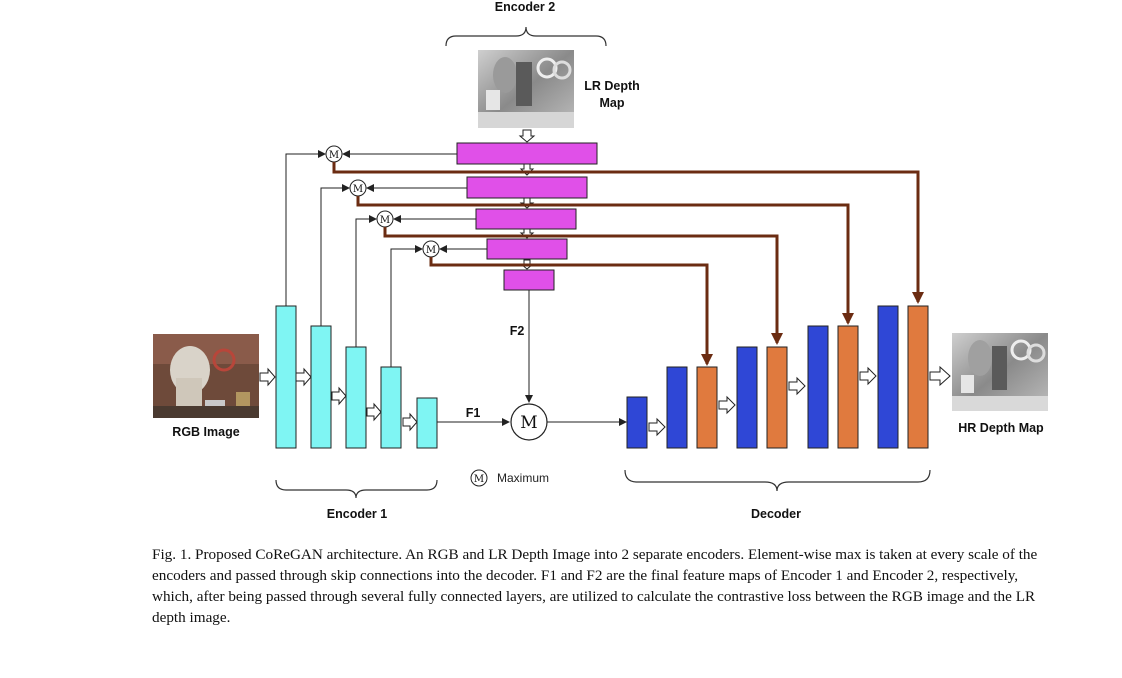 The height and width of the screenshot is (678, 1122). What do you see at coordinates (1000, 372) in the screenshot?
I see `hr-depth-image` at bounding box center [1000, 372].